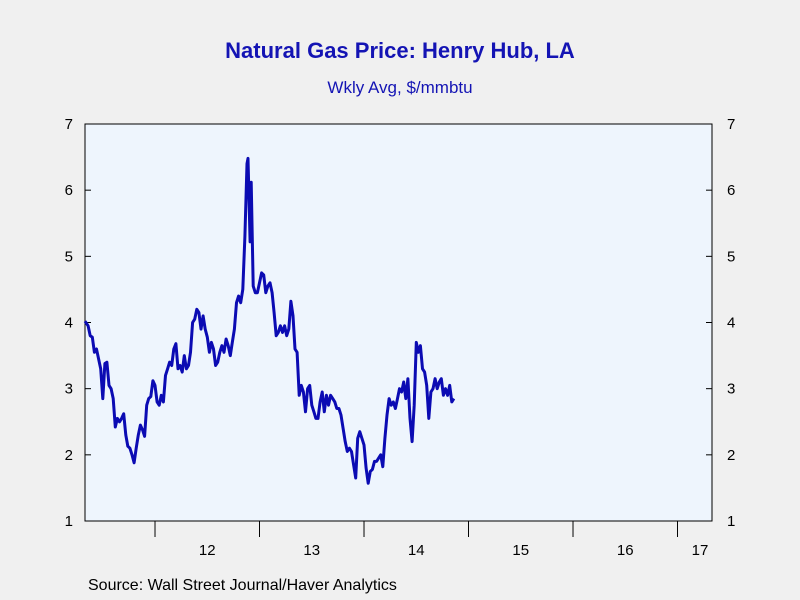  I want to click on x-tick-label: 14, so click(416, 550).